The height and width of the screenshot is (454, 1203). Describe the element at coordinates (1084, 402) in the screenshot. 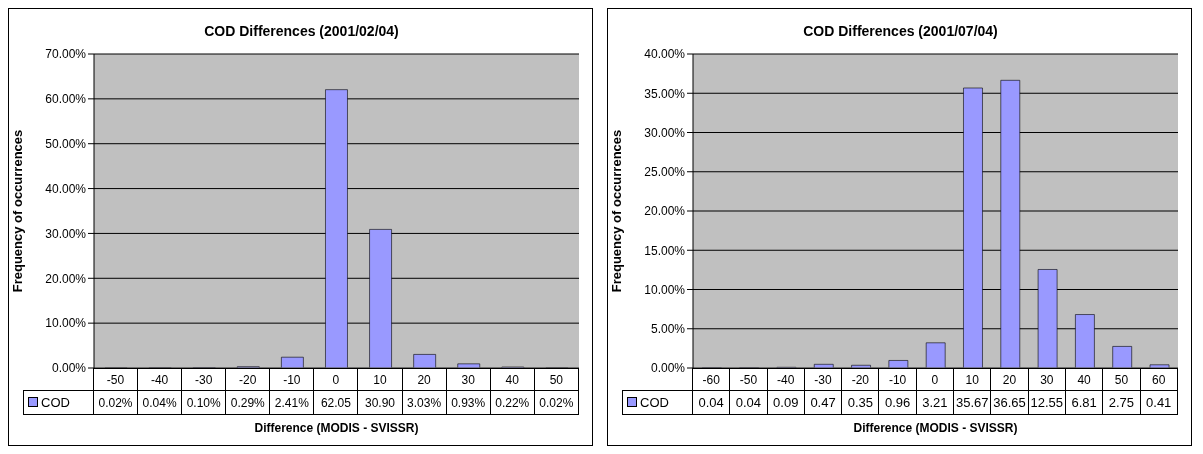

I see `data-label: 6.81` at that location.